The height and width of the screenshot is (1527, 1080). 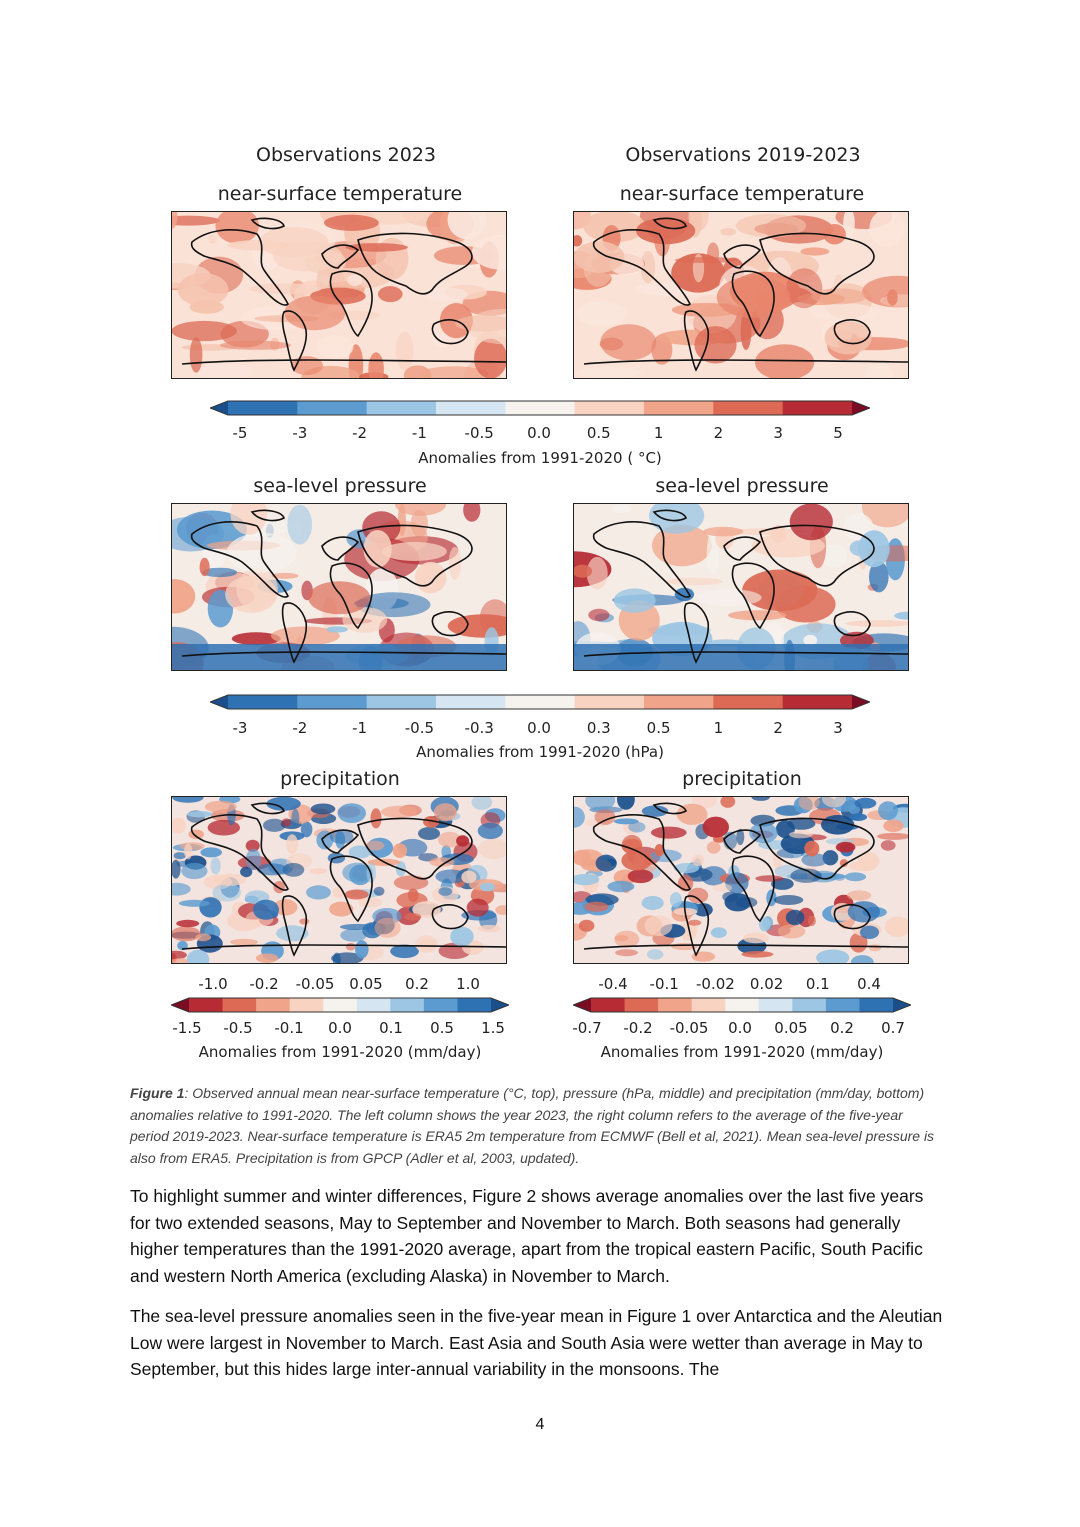 I want to click on precip-left-ticks-bottom: -1.5 -0.5 -0.1 0.0 0.1 0.5 1.5, so click(x=340, y=1029).